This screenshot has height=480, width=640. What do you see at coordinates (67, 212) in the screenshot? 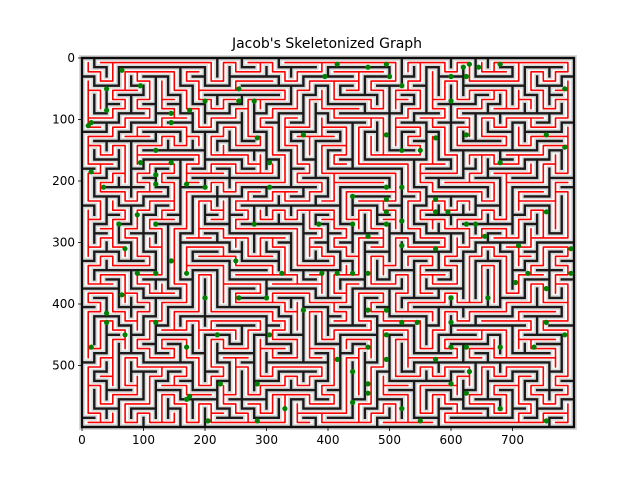
I see `y-axis: 0 100 200 300 400 500` at bounding box center [67, 212].